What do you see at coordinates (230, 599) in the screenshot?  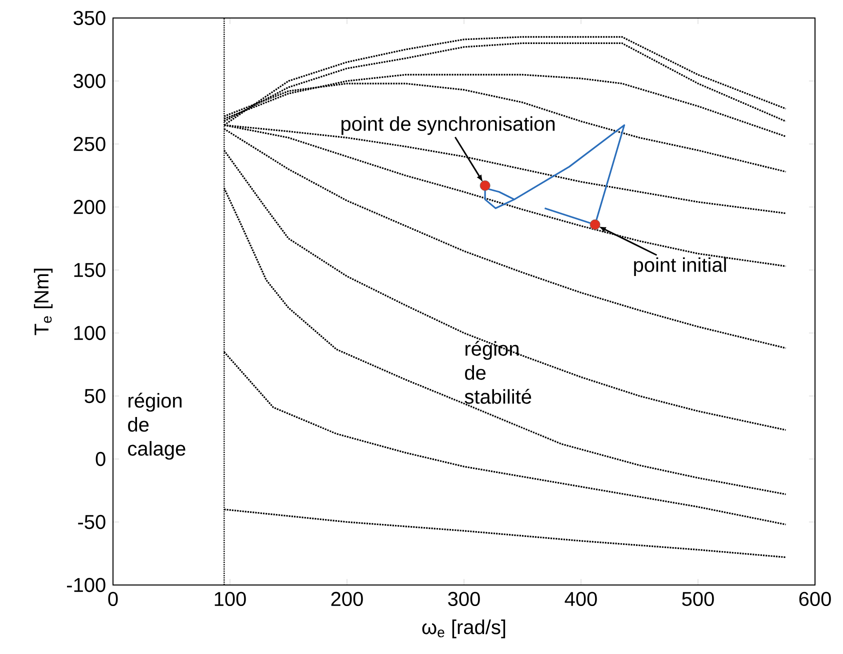 I see `x-tick-label: 100` at bounding box center [230, 599].